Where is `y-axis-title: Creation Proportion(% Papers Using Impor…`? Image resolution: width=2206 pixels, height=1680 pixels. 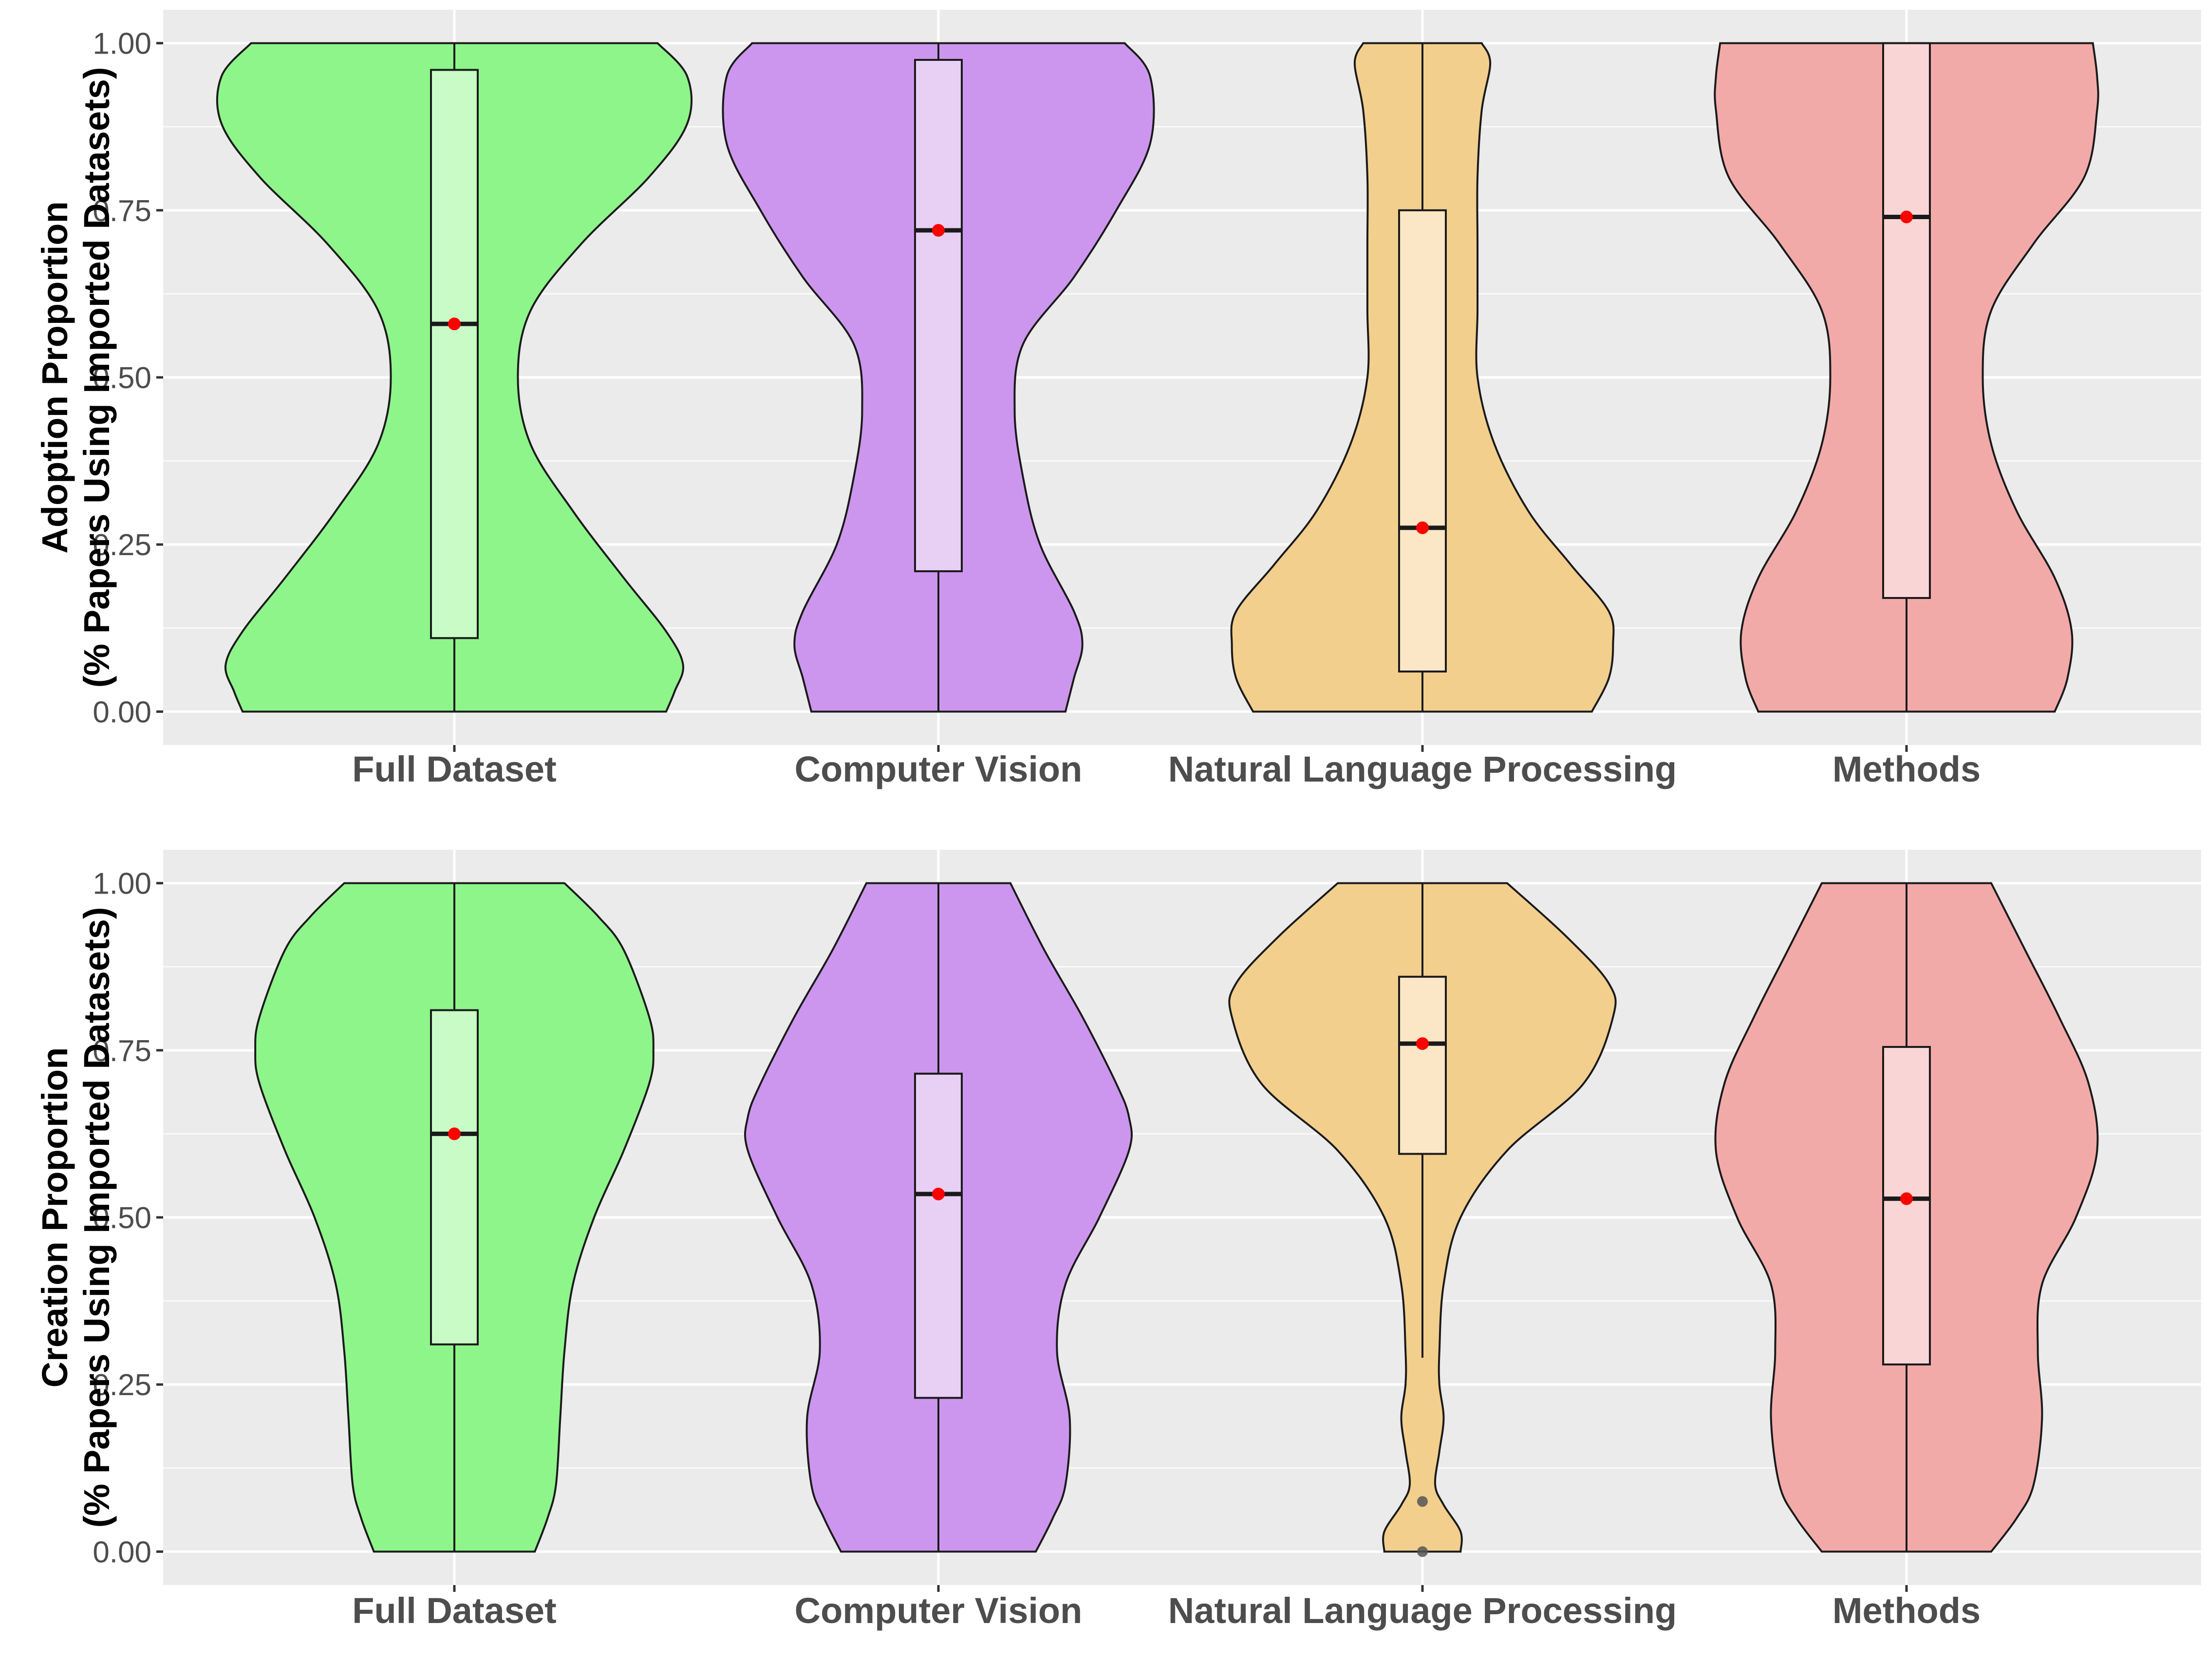
y-axis-title: Creation Proportion(% Papers Using Impor… is located at coordinates (76, 1217).